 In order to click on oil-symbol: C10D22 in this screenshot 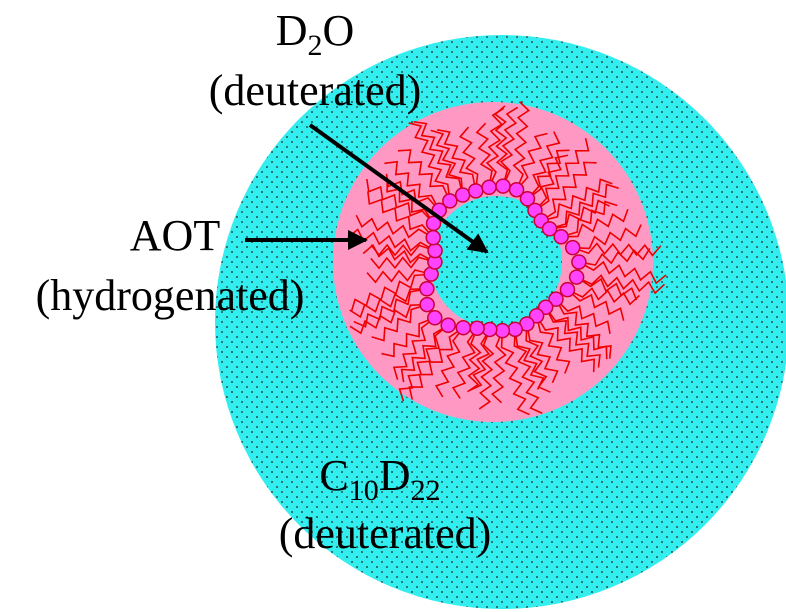, I will do `click(379, 479)`.